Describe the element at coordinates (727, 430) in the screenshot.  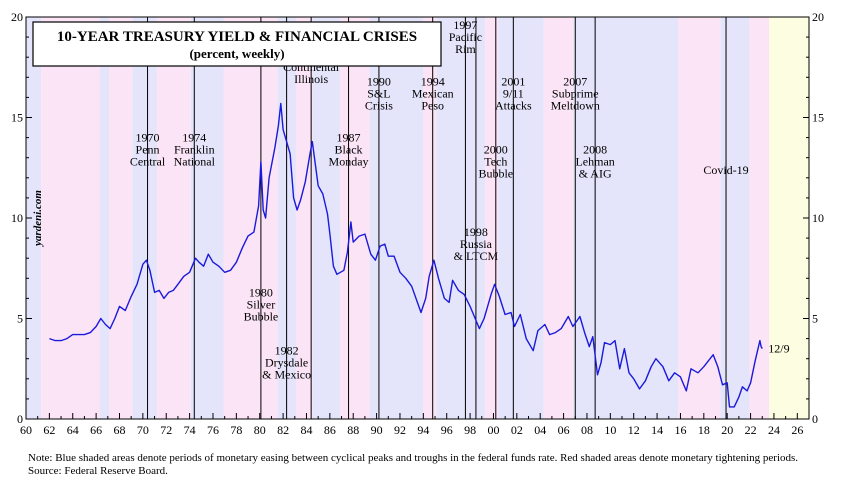
I see `x-tick-label-30: 20` at that location.